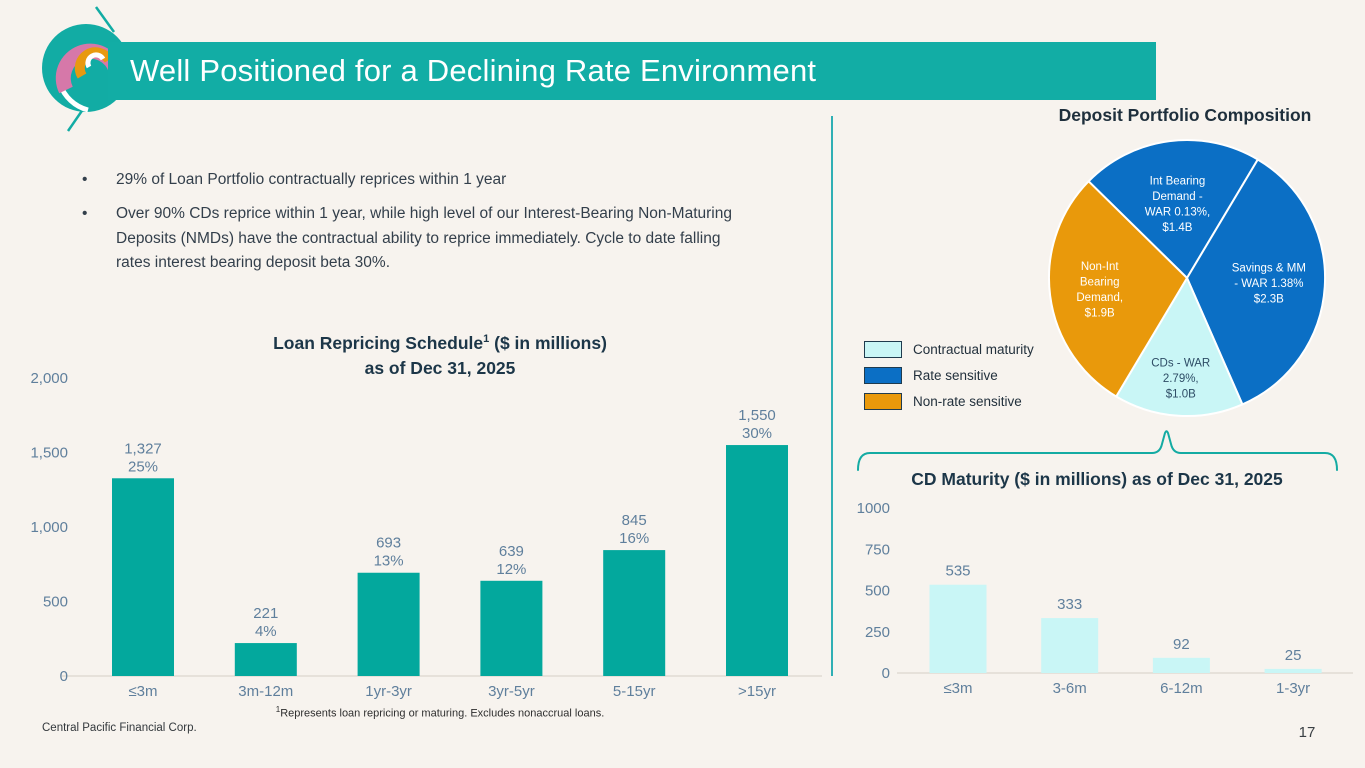 This screenshot has width=1365, height=768. What do you see at coordinates (1180, 363) in the screenshot?
I see `pie-slice-label: CDs - WAR` at bounding box center [1180, 363].